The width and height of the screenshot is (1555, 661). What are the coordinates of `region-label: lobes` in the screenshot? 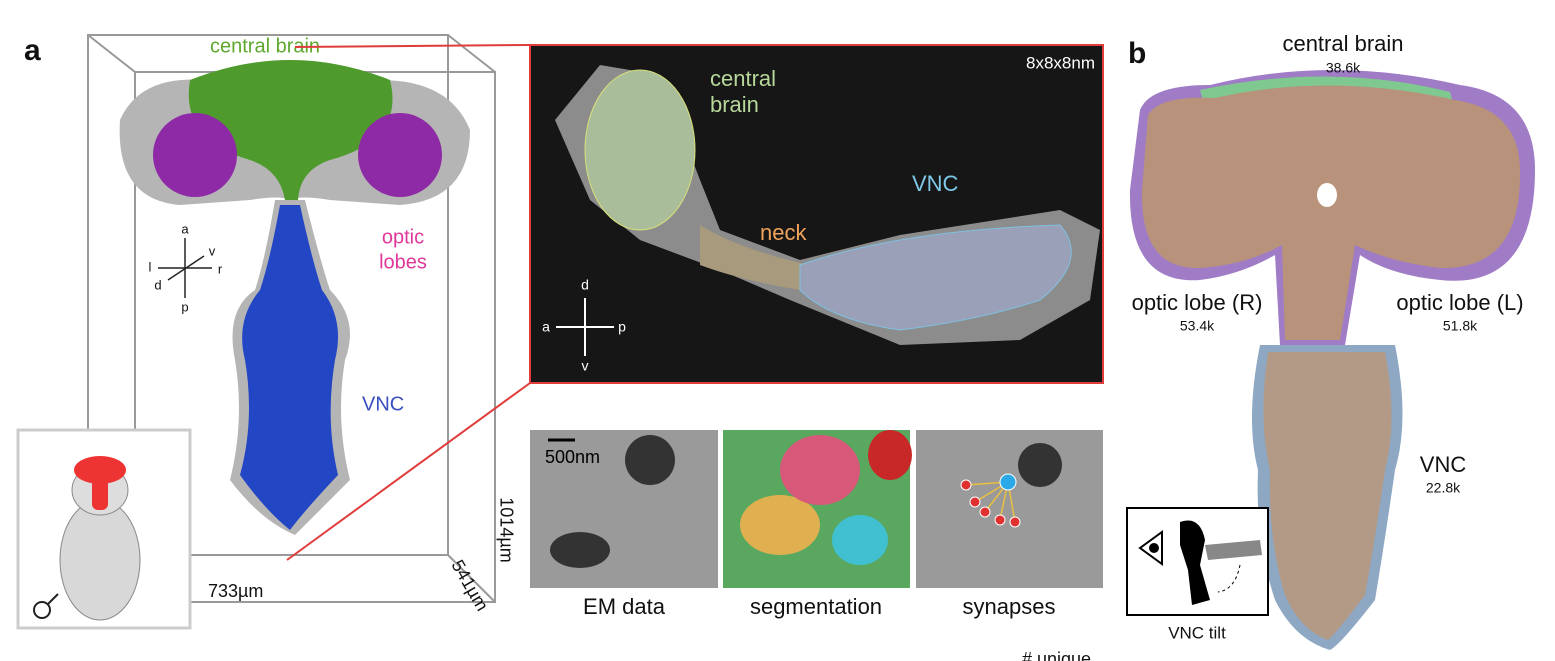 It's located at (403, 262).